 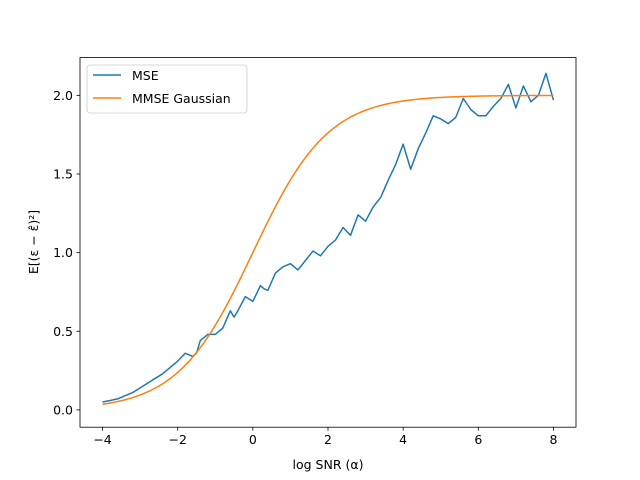 I want to click on y-axis-ticks: 0.0 0.5 1.0 1.5 2.0, so click(x=66, y=252).